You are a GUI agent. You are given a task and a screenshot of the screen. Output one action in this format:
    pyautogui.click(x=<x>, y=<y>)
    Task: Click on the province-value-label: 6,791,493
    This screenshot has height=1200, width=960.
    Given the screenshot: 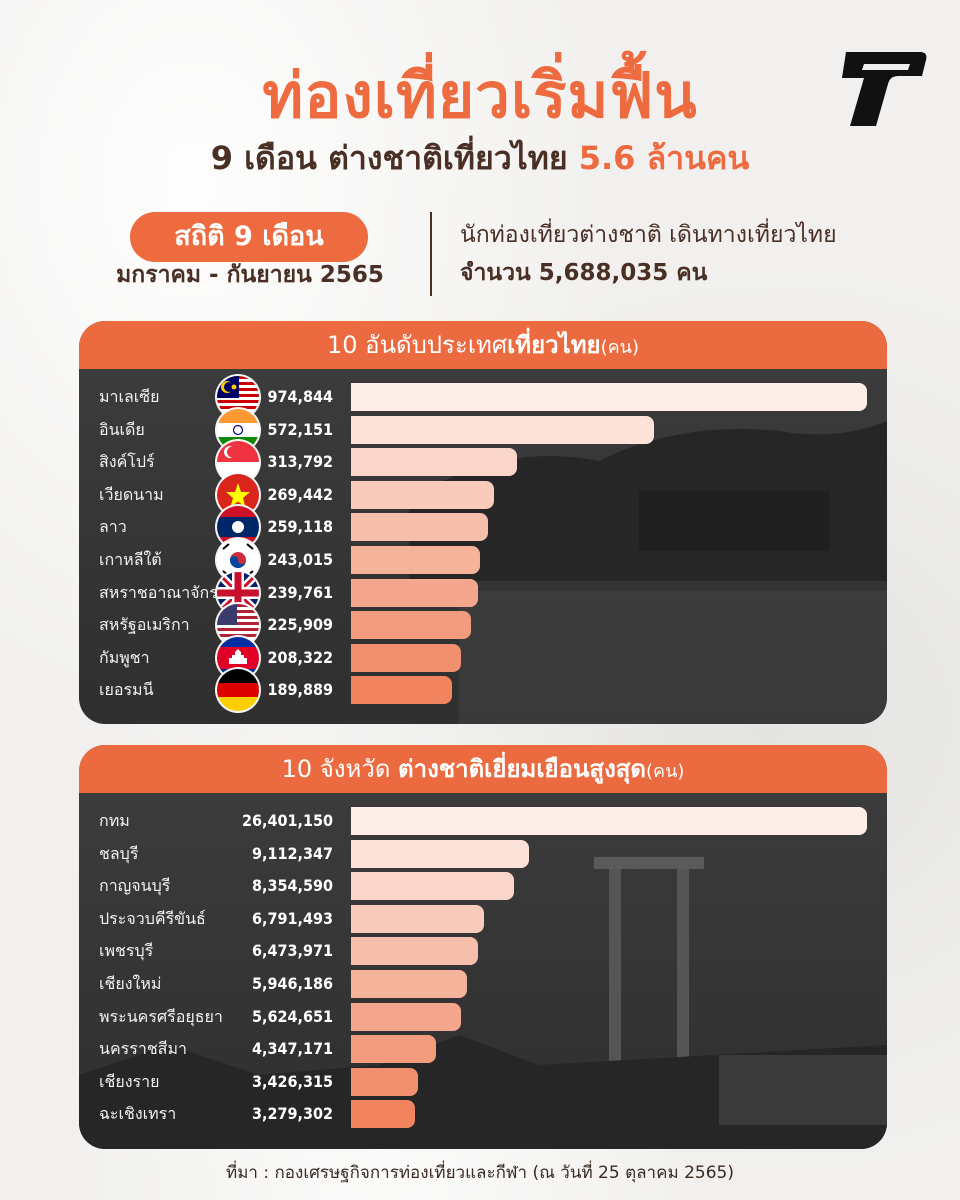 What is the action you would take?
    pyautogui.click(x=292, y=918)
    